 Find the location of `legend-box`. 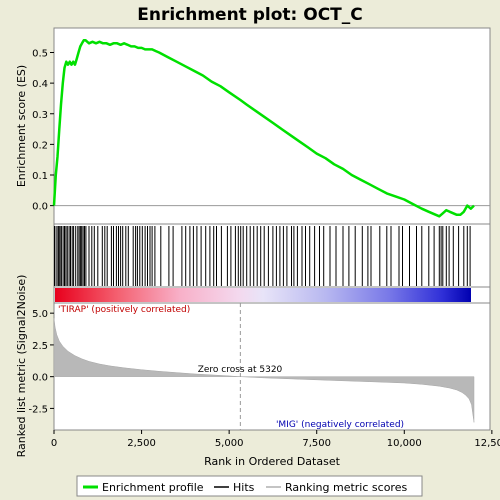

legend-box is located at coordinates (249, 486).